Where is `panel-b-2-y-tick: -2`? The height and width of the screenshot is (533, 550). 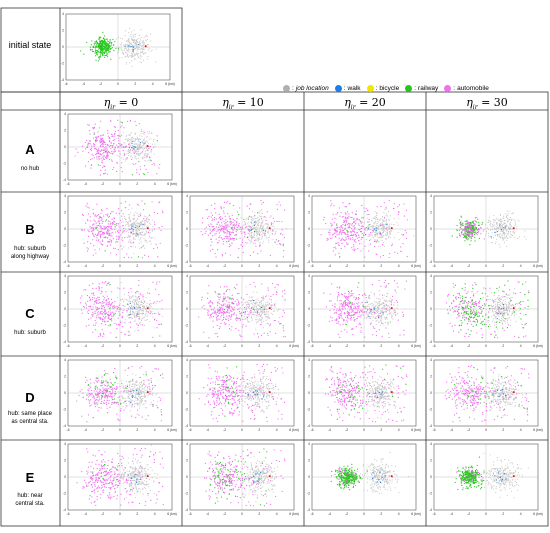 panel-b-2-y-tick: -2 is located at coordinates (308, 246).